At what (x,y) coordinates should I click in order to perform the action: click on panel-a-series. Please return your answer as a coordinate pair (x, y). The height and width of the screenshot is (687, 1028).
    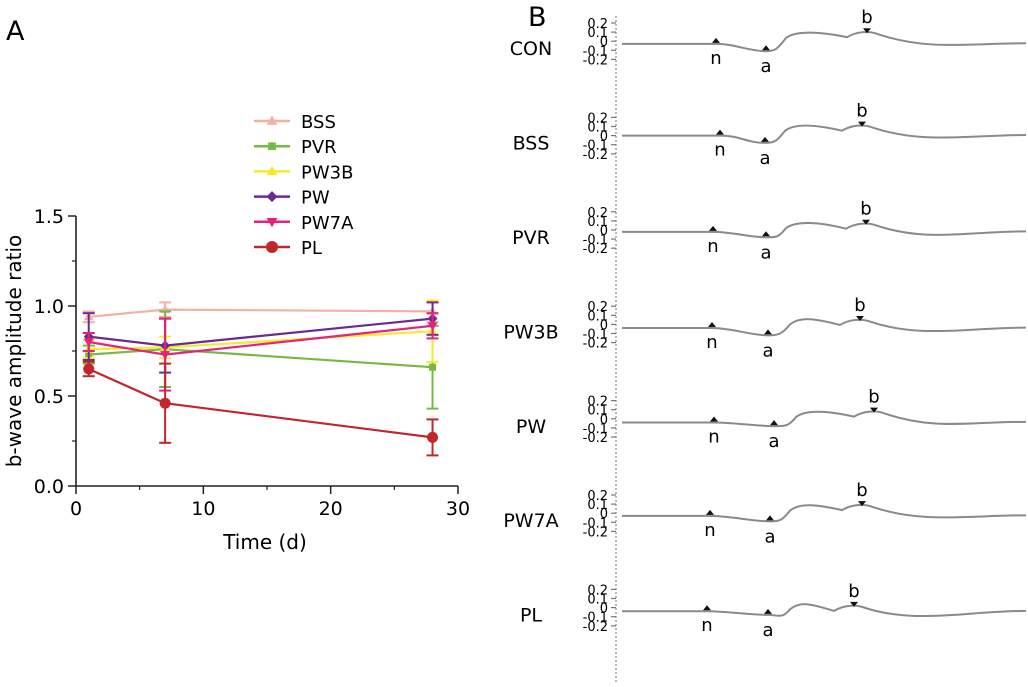
    Looking at the image, I should click on (260, 378).